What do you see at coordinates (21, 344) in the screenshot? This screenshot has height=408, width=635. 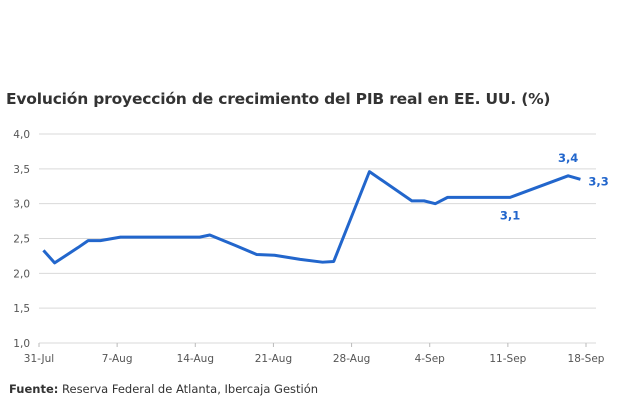 I see `y-tick-label: 1,0` at bounding box center [21, 344].